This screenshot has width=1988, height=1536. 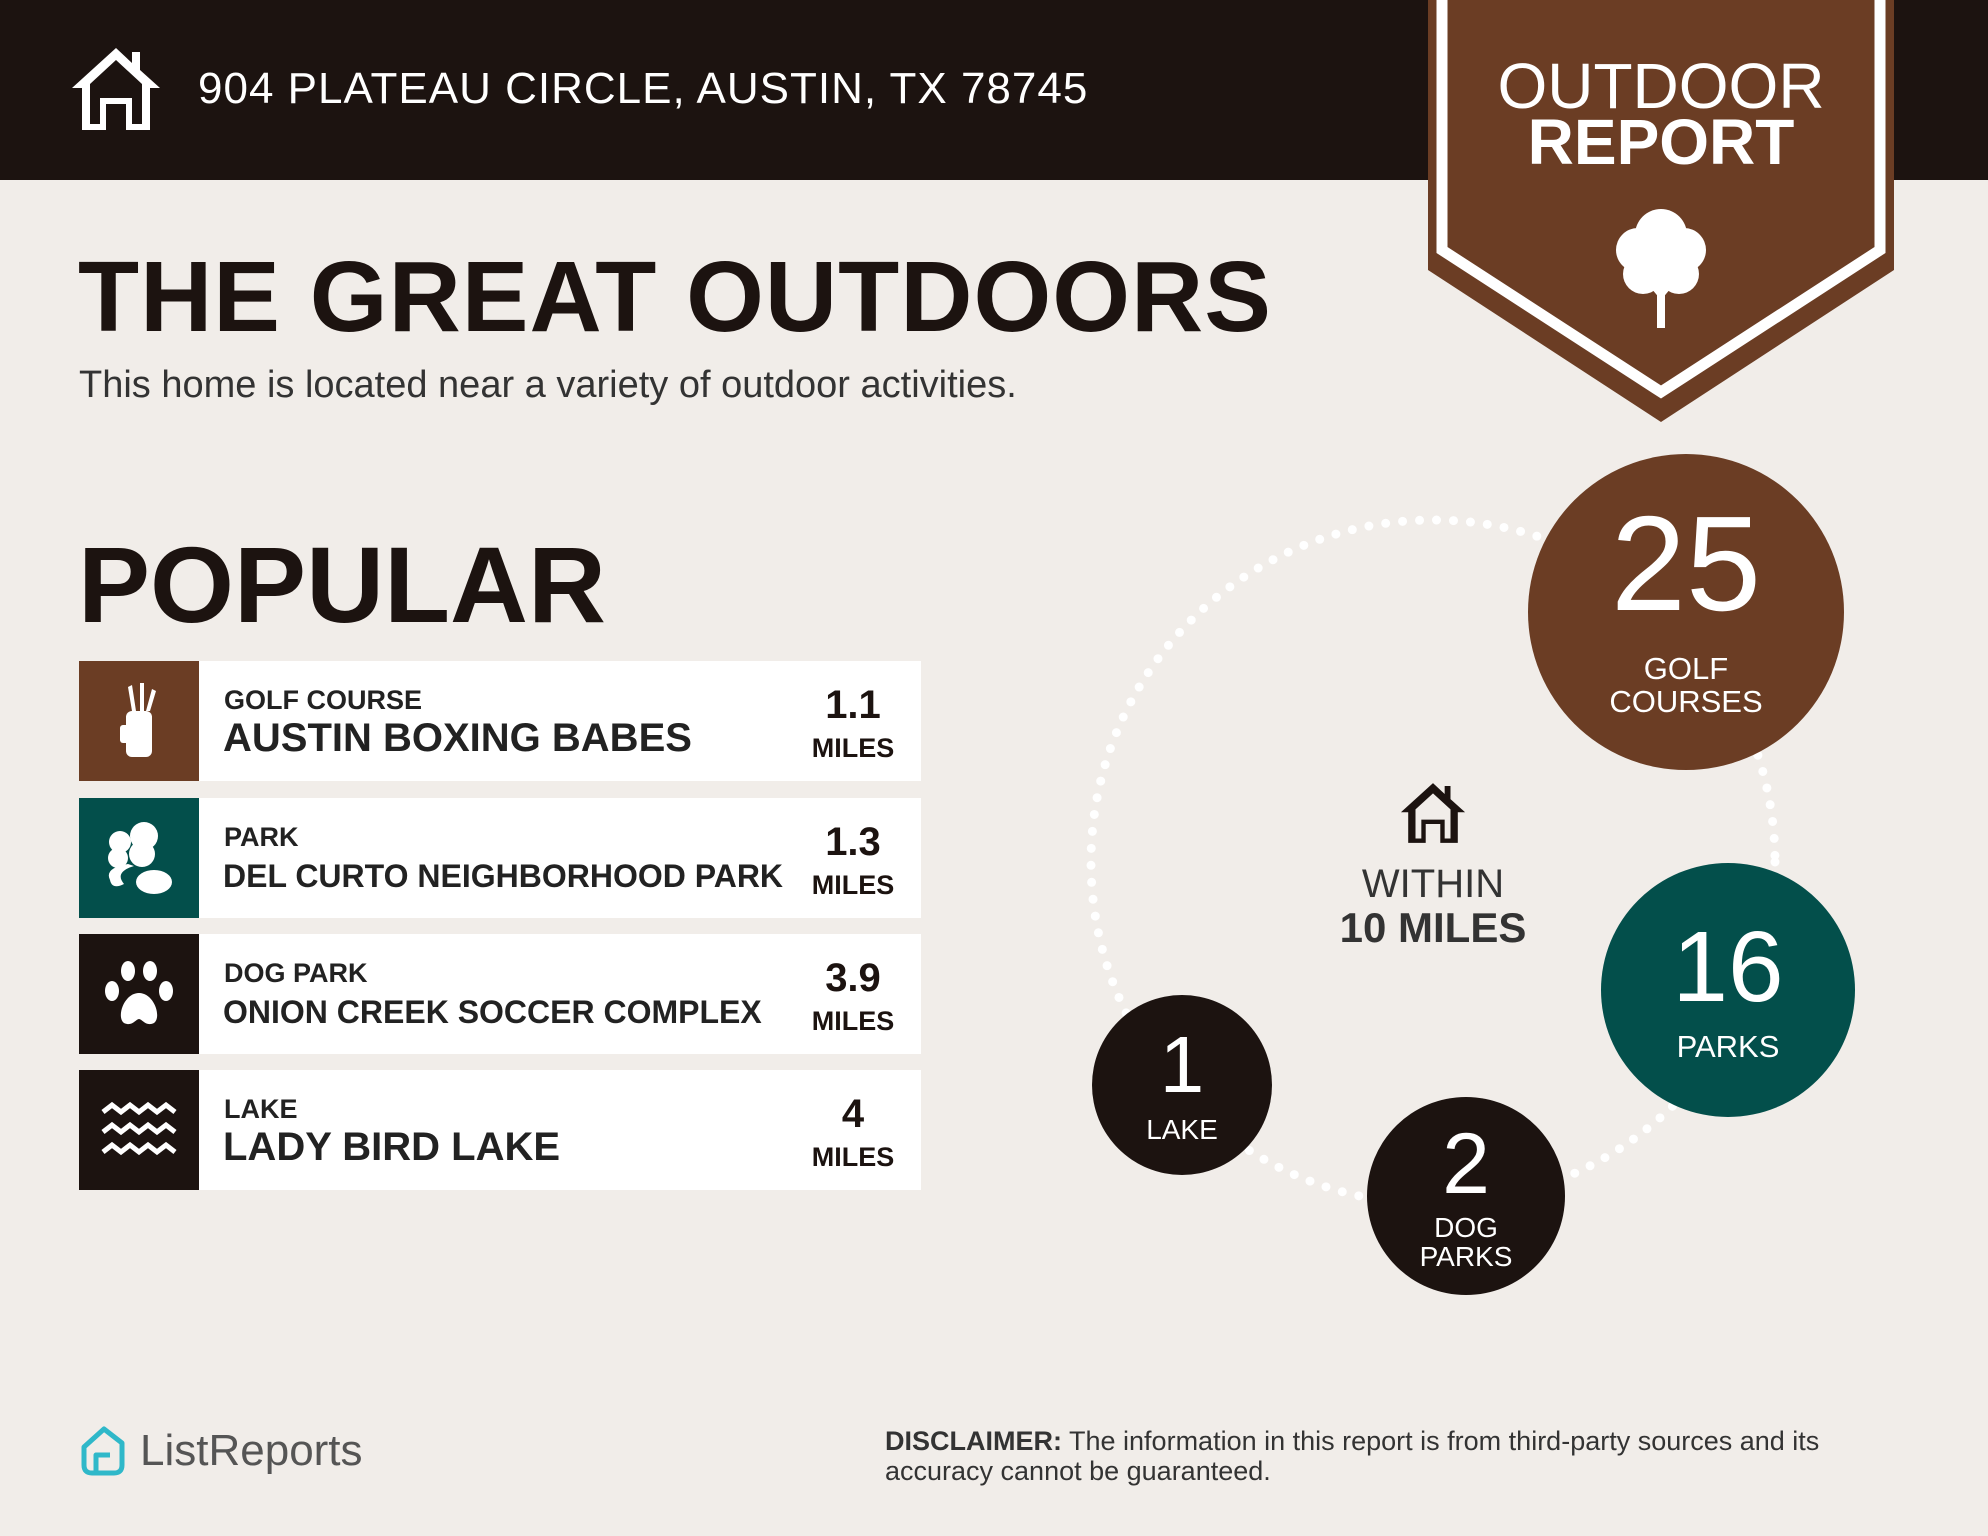 What do you see at coordinates (139, 858) in the screenshot?
I see `park-trees-icon` at bounding box center [139, 858].